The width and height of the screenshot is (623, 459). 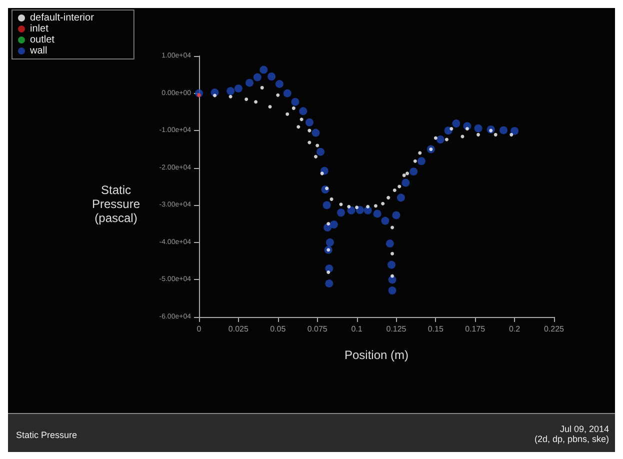 What do you see at coordinates (514, 329) in the screenshot?
I see `x-tick-label: 0.2` at bounding box center [514, 329].